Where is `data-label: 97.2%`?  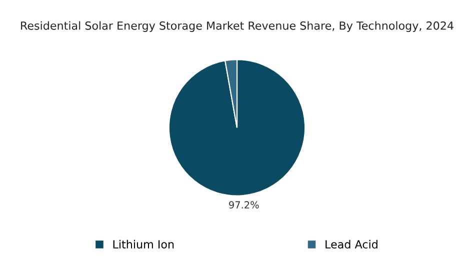 data-label: 97.2% is located at coordinates (244, 205).